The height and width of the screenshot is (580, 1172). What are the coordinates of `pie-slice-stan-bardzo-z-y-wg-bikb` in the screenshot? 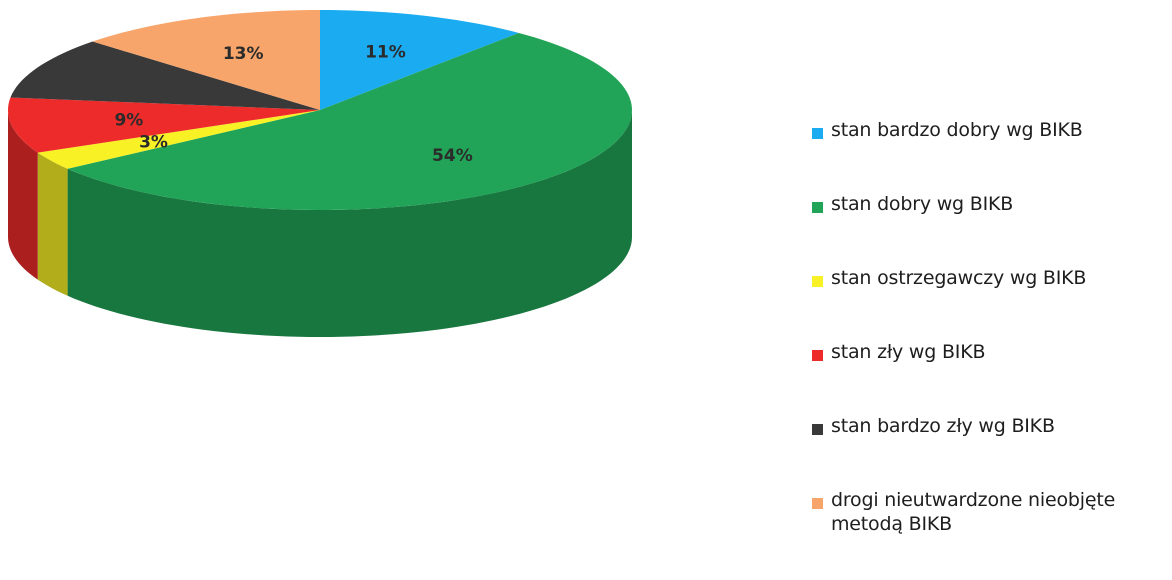 It's located at (165, 75).